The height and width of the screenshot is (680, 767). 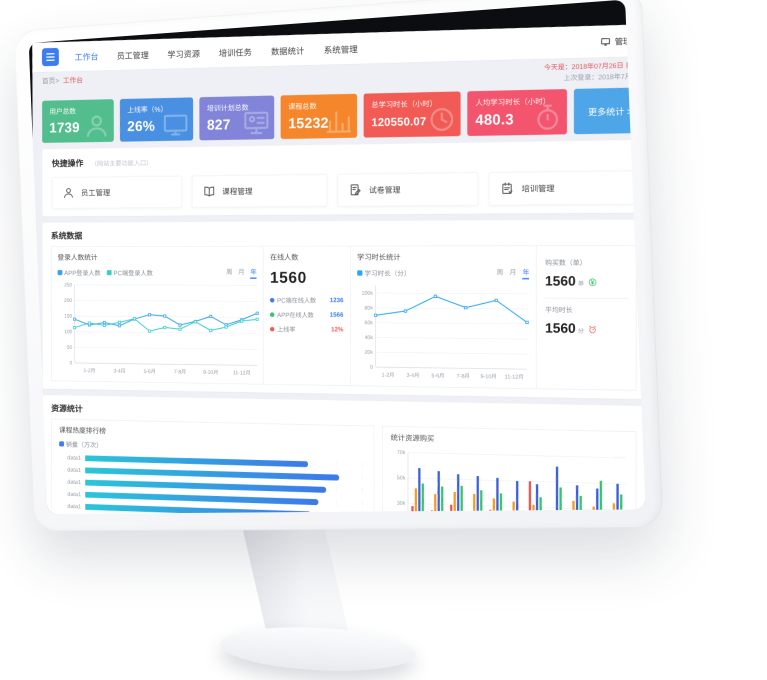 I want to click on stat-card: 培训计划总数 827, so click(x=237, y=118).